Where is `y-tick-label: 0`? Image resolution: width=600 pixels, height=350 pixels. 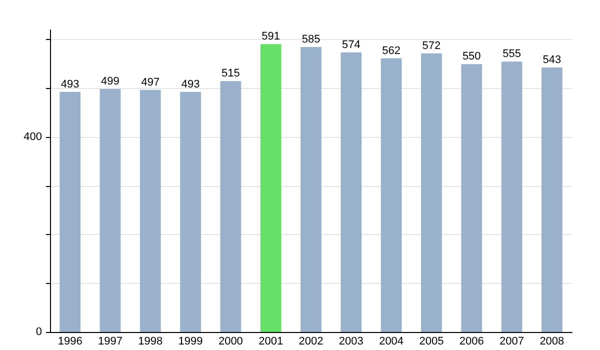 y-tick-label: 0 is located at coordinates (39, 332).